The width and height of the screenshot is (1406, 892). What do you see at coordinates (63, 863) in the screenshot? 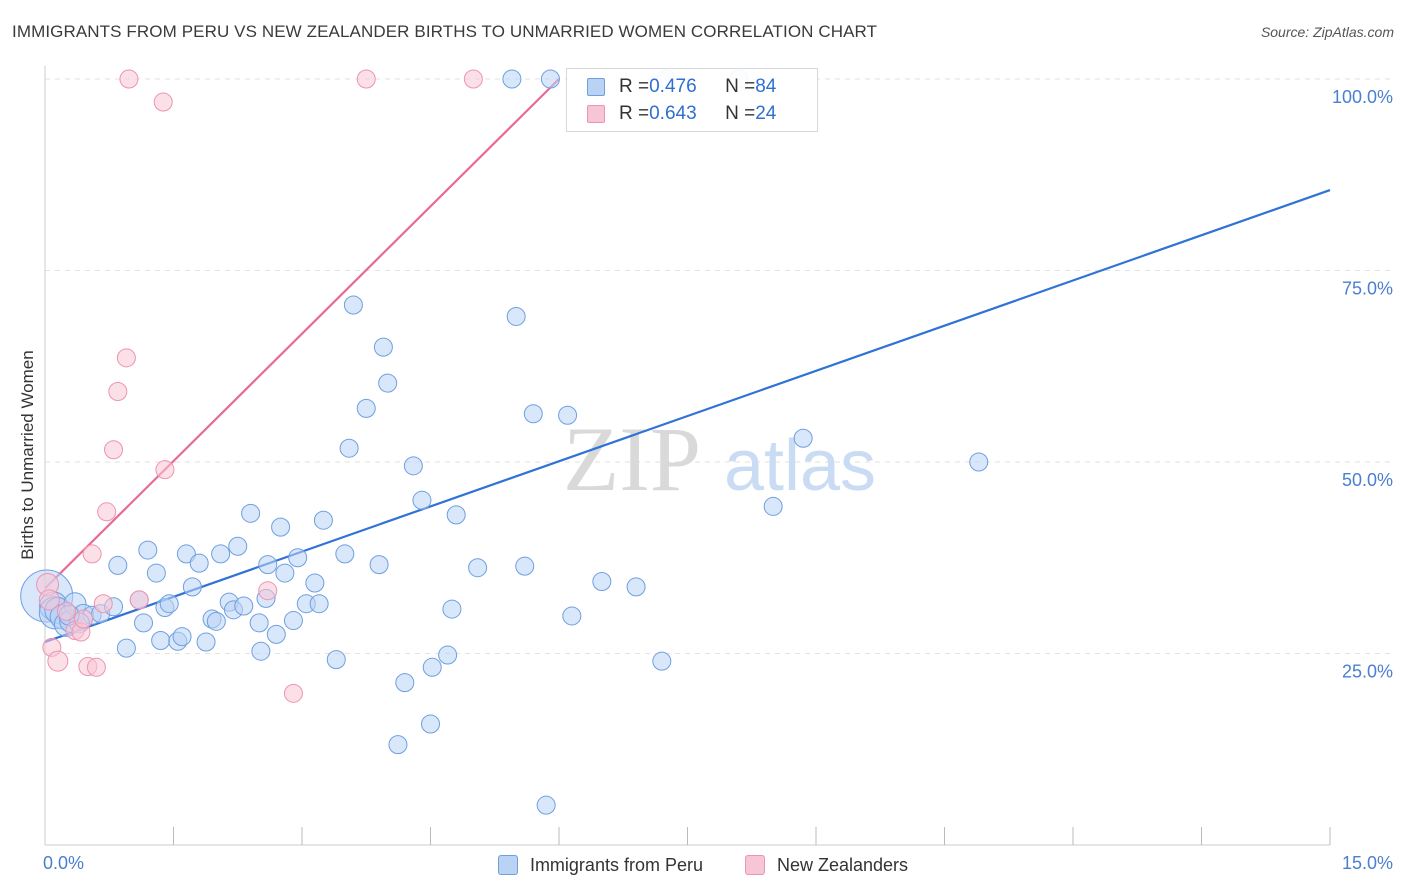
I see `x-tick-label: 0.0%` at bounding box center [63, 863].